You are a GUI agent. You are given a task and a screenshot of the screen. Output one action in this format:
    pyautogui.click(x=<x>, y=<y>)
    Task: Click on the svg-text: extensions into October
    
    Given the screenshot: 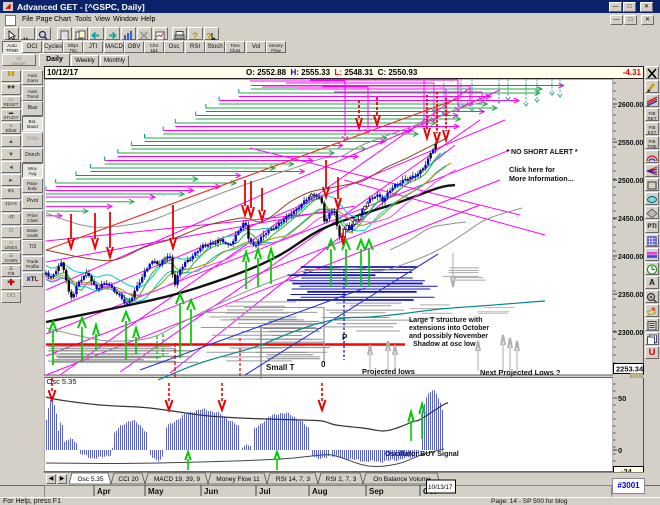 What is the action you would take?
    pyautogui.click(x=449, y=328)
    